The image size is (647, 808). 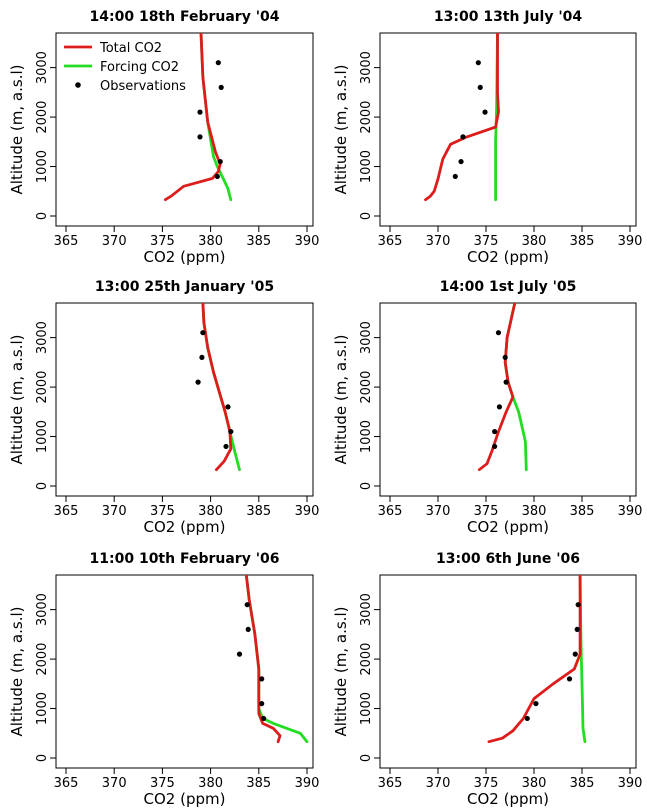 I want to click on panel-title: 13:00 25th January '05, so click(x=184, y=287).